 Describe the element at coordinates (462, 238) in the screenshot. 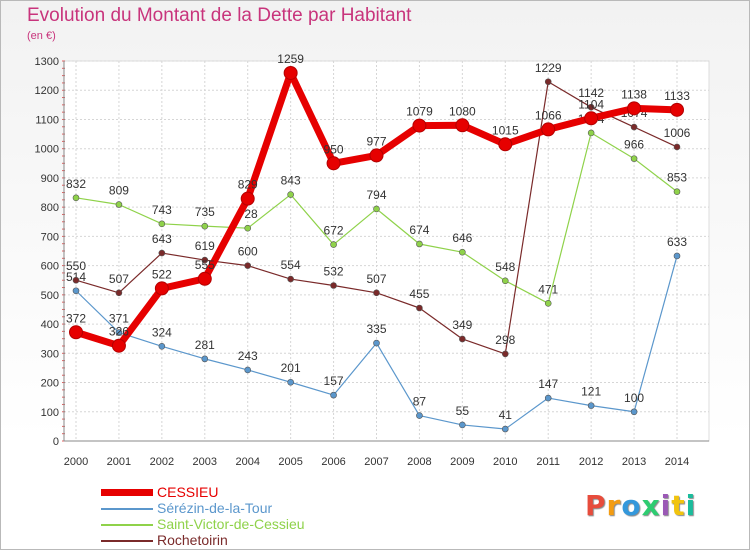

I see `data-label: 646` at that location.